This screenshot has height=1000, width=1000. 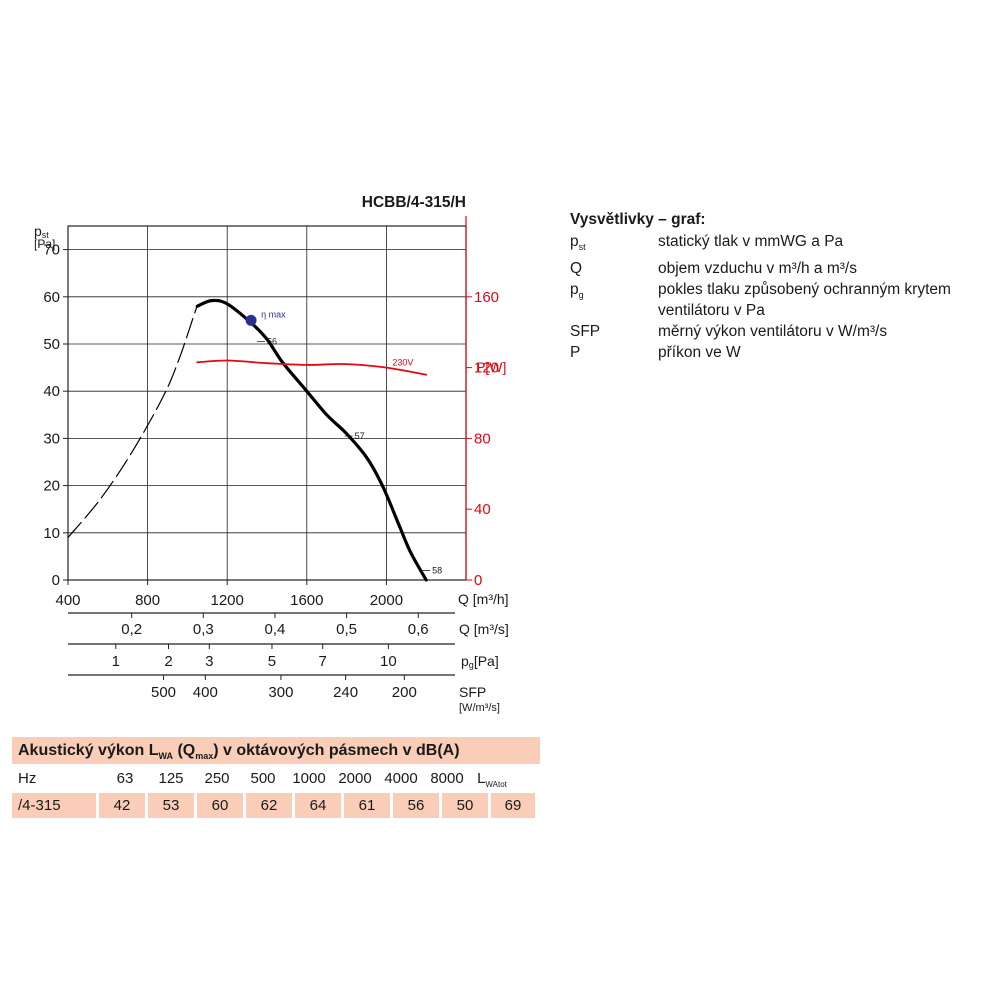 I want to click on y-left-axis-label: pst, so click(x=41, y=231).